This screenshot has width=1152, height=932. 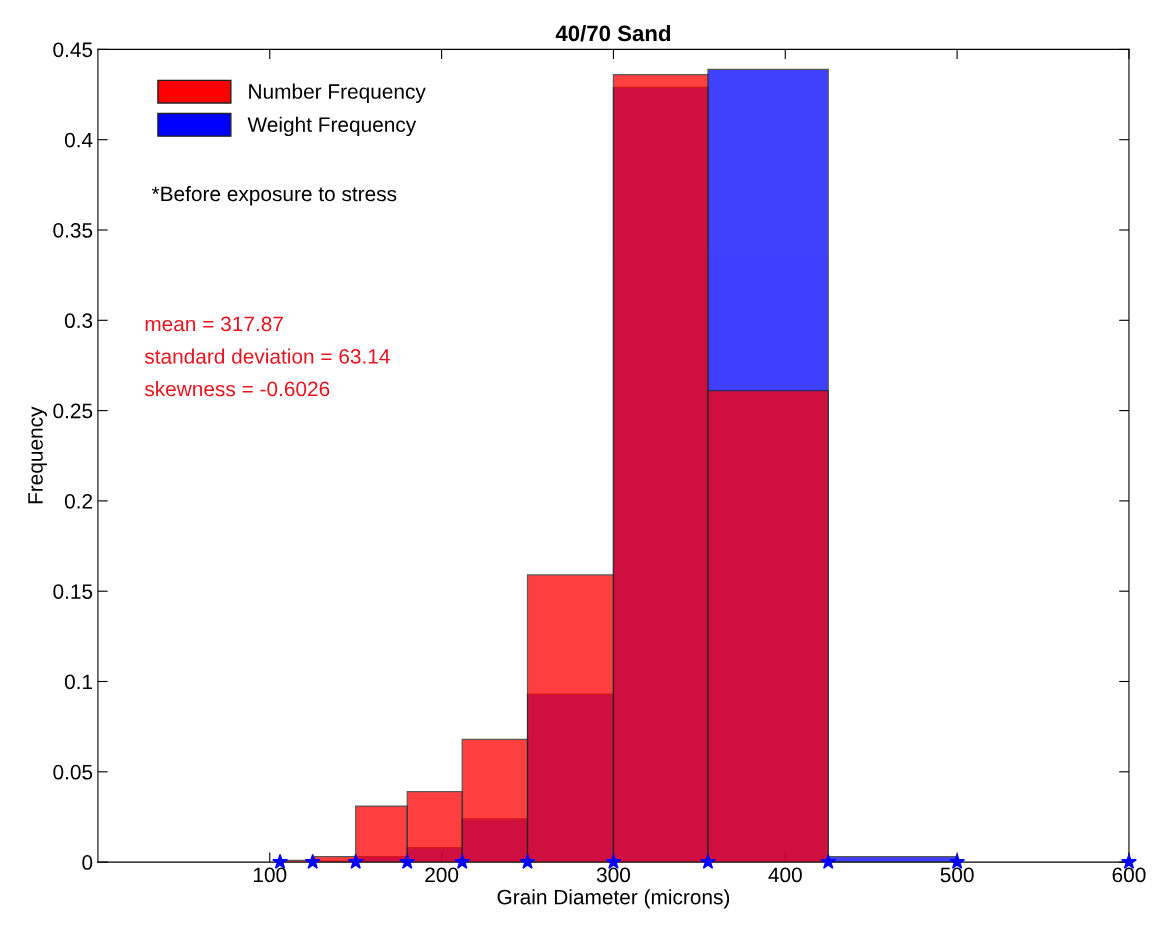 I want to click on annotation: *Before exposure to stress, so click(x=274, y=196).